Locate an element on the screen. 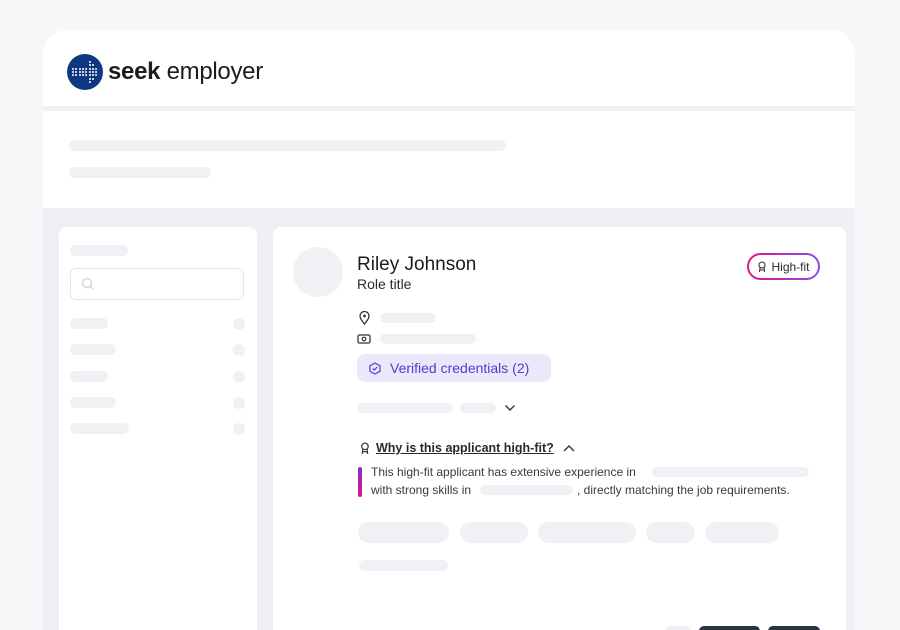 Image resolution: width=900 pixels, height=630 pixels. candidate-name: Riley Johnson is located at coordinates (417, 264).